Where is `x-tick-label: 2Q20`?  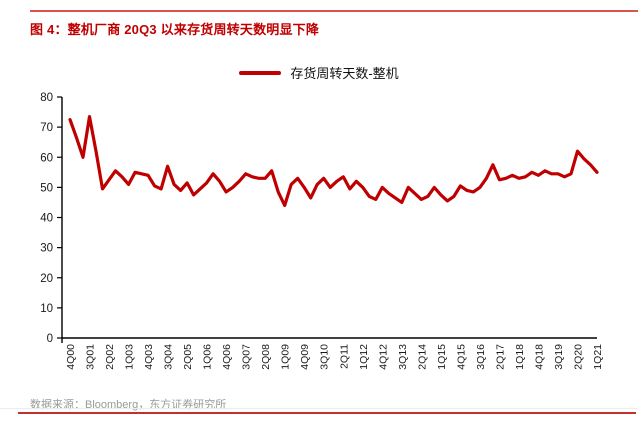
x-tick-label: 2Q20 is located at coordinates (578, 357).